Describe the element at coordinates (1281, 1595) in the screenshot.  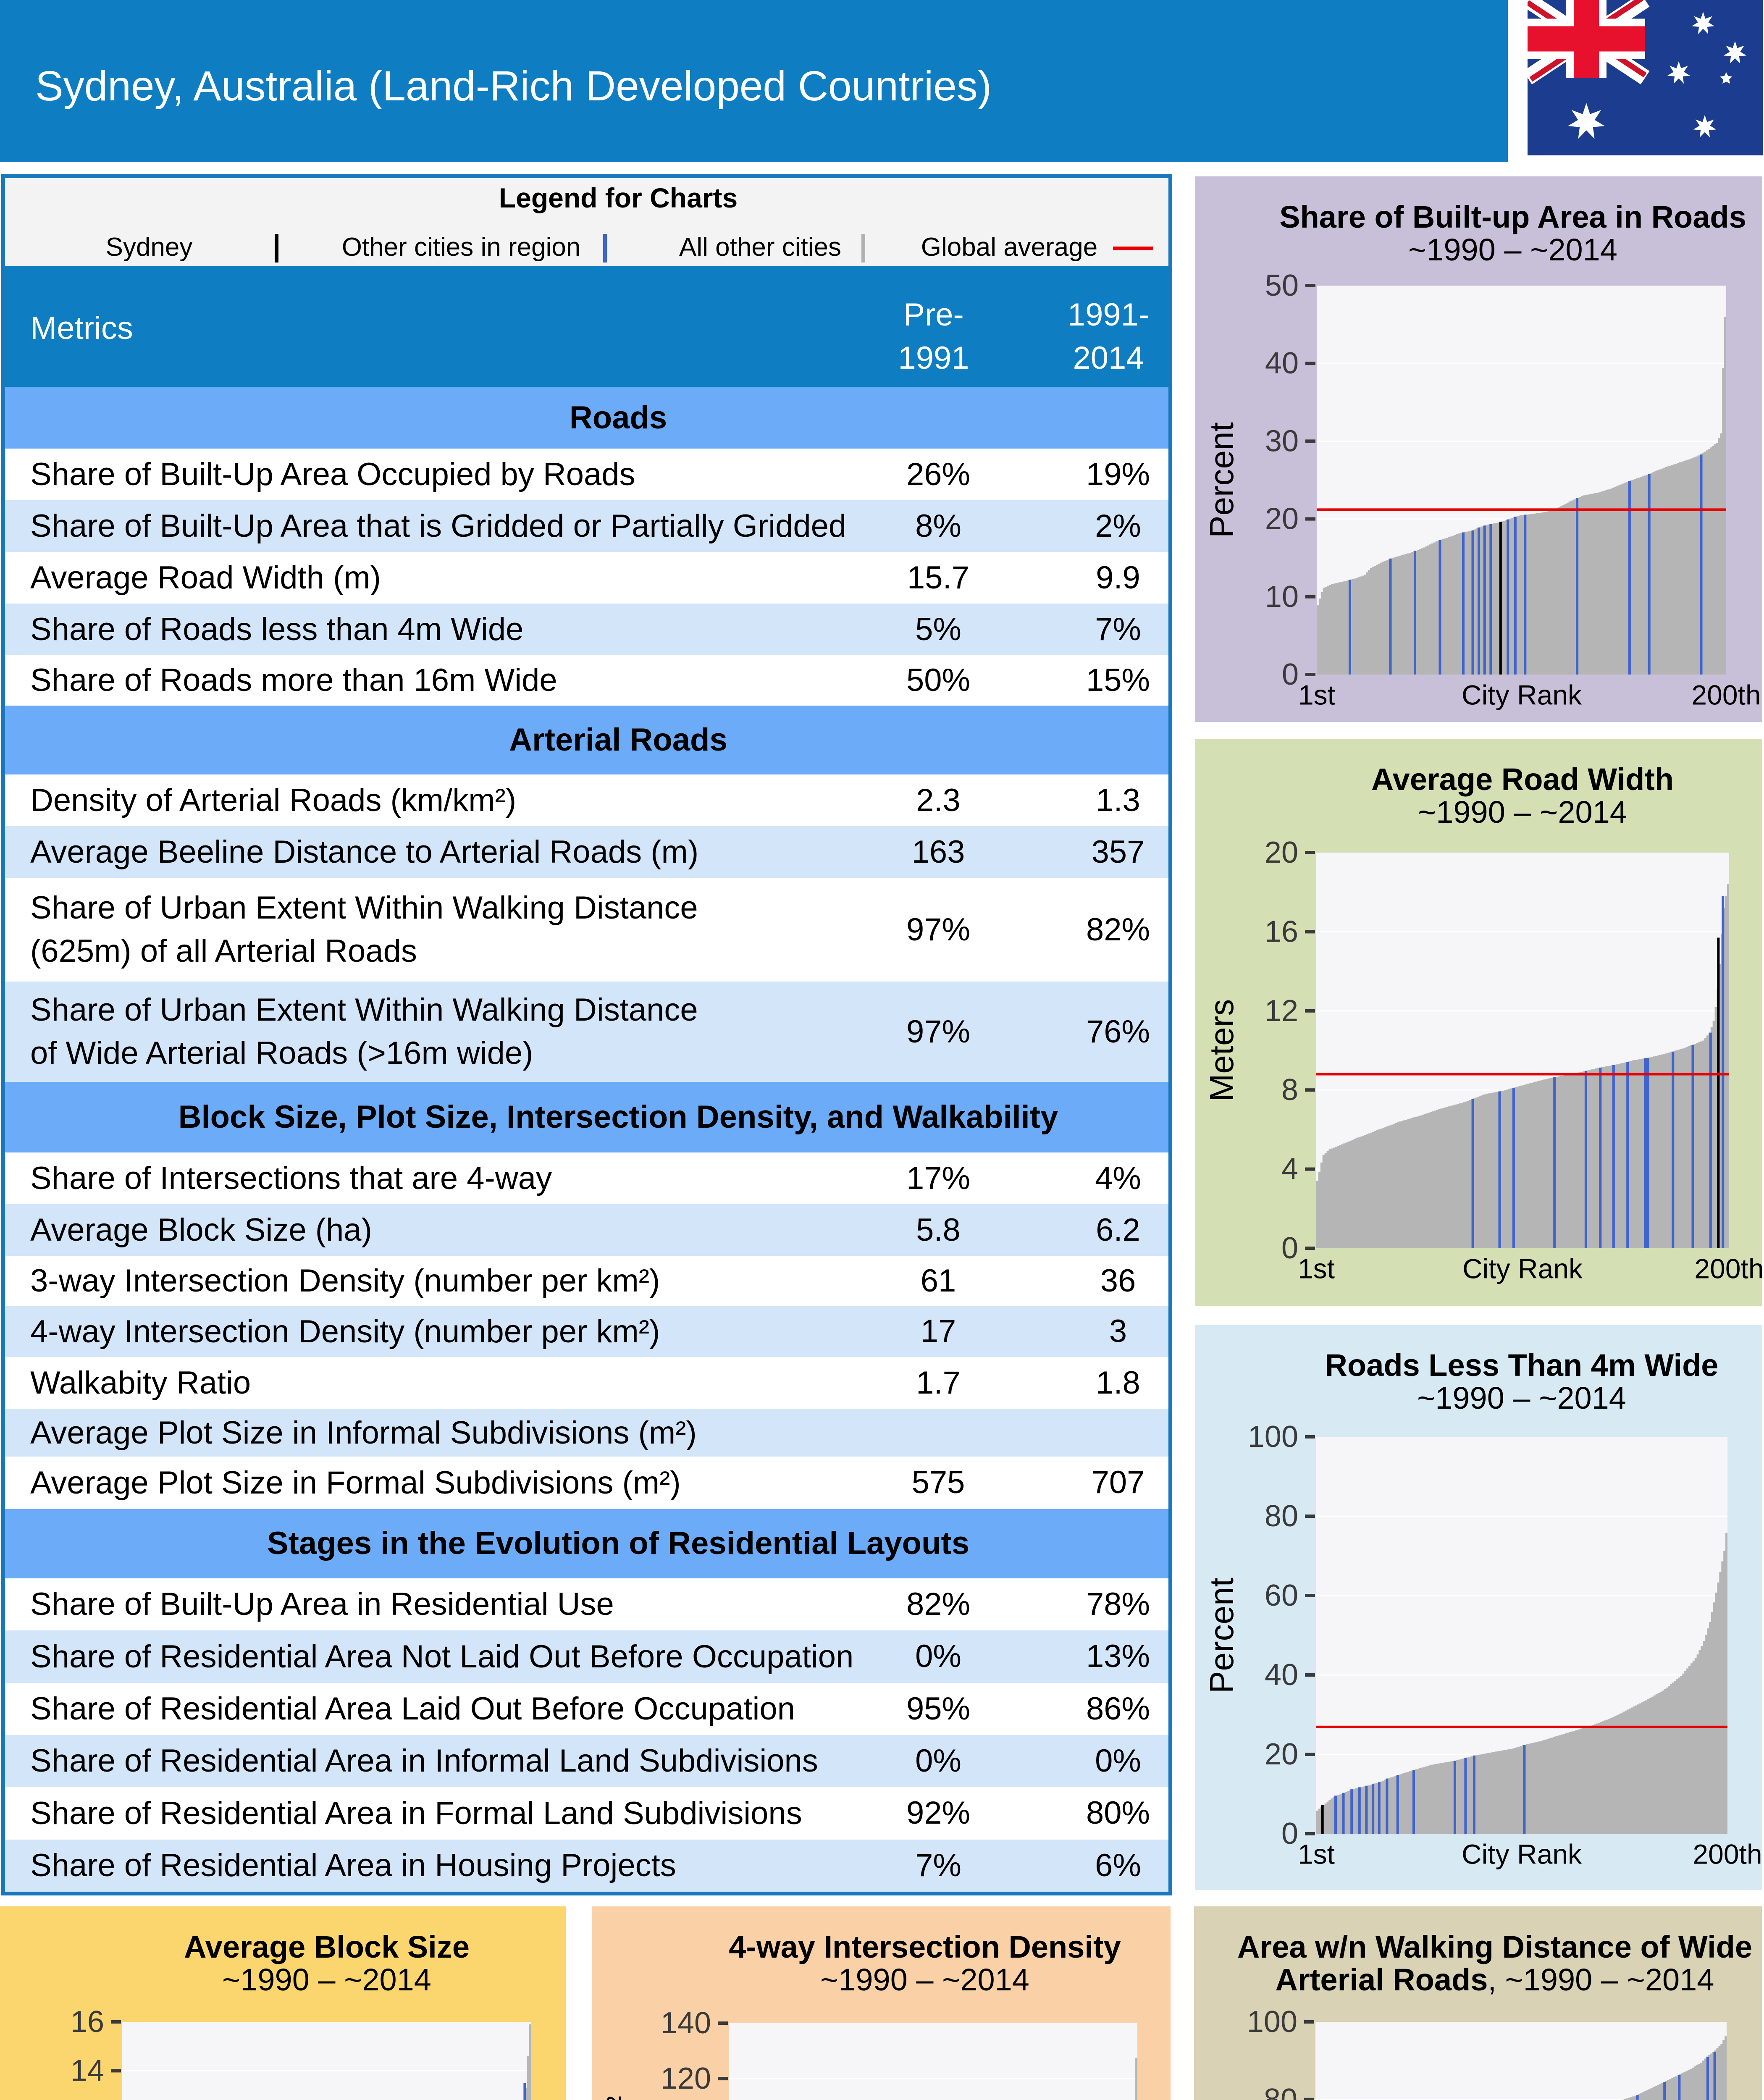
I see `svg-text: 60` at that location.